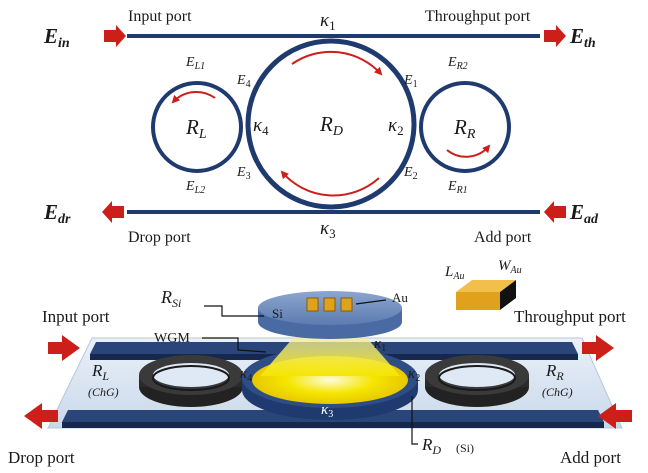  I want to click on bottom-rd-si-label: (Si), so click(465, 448).